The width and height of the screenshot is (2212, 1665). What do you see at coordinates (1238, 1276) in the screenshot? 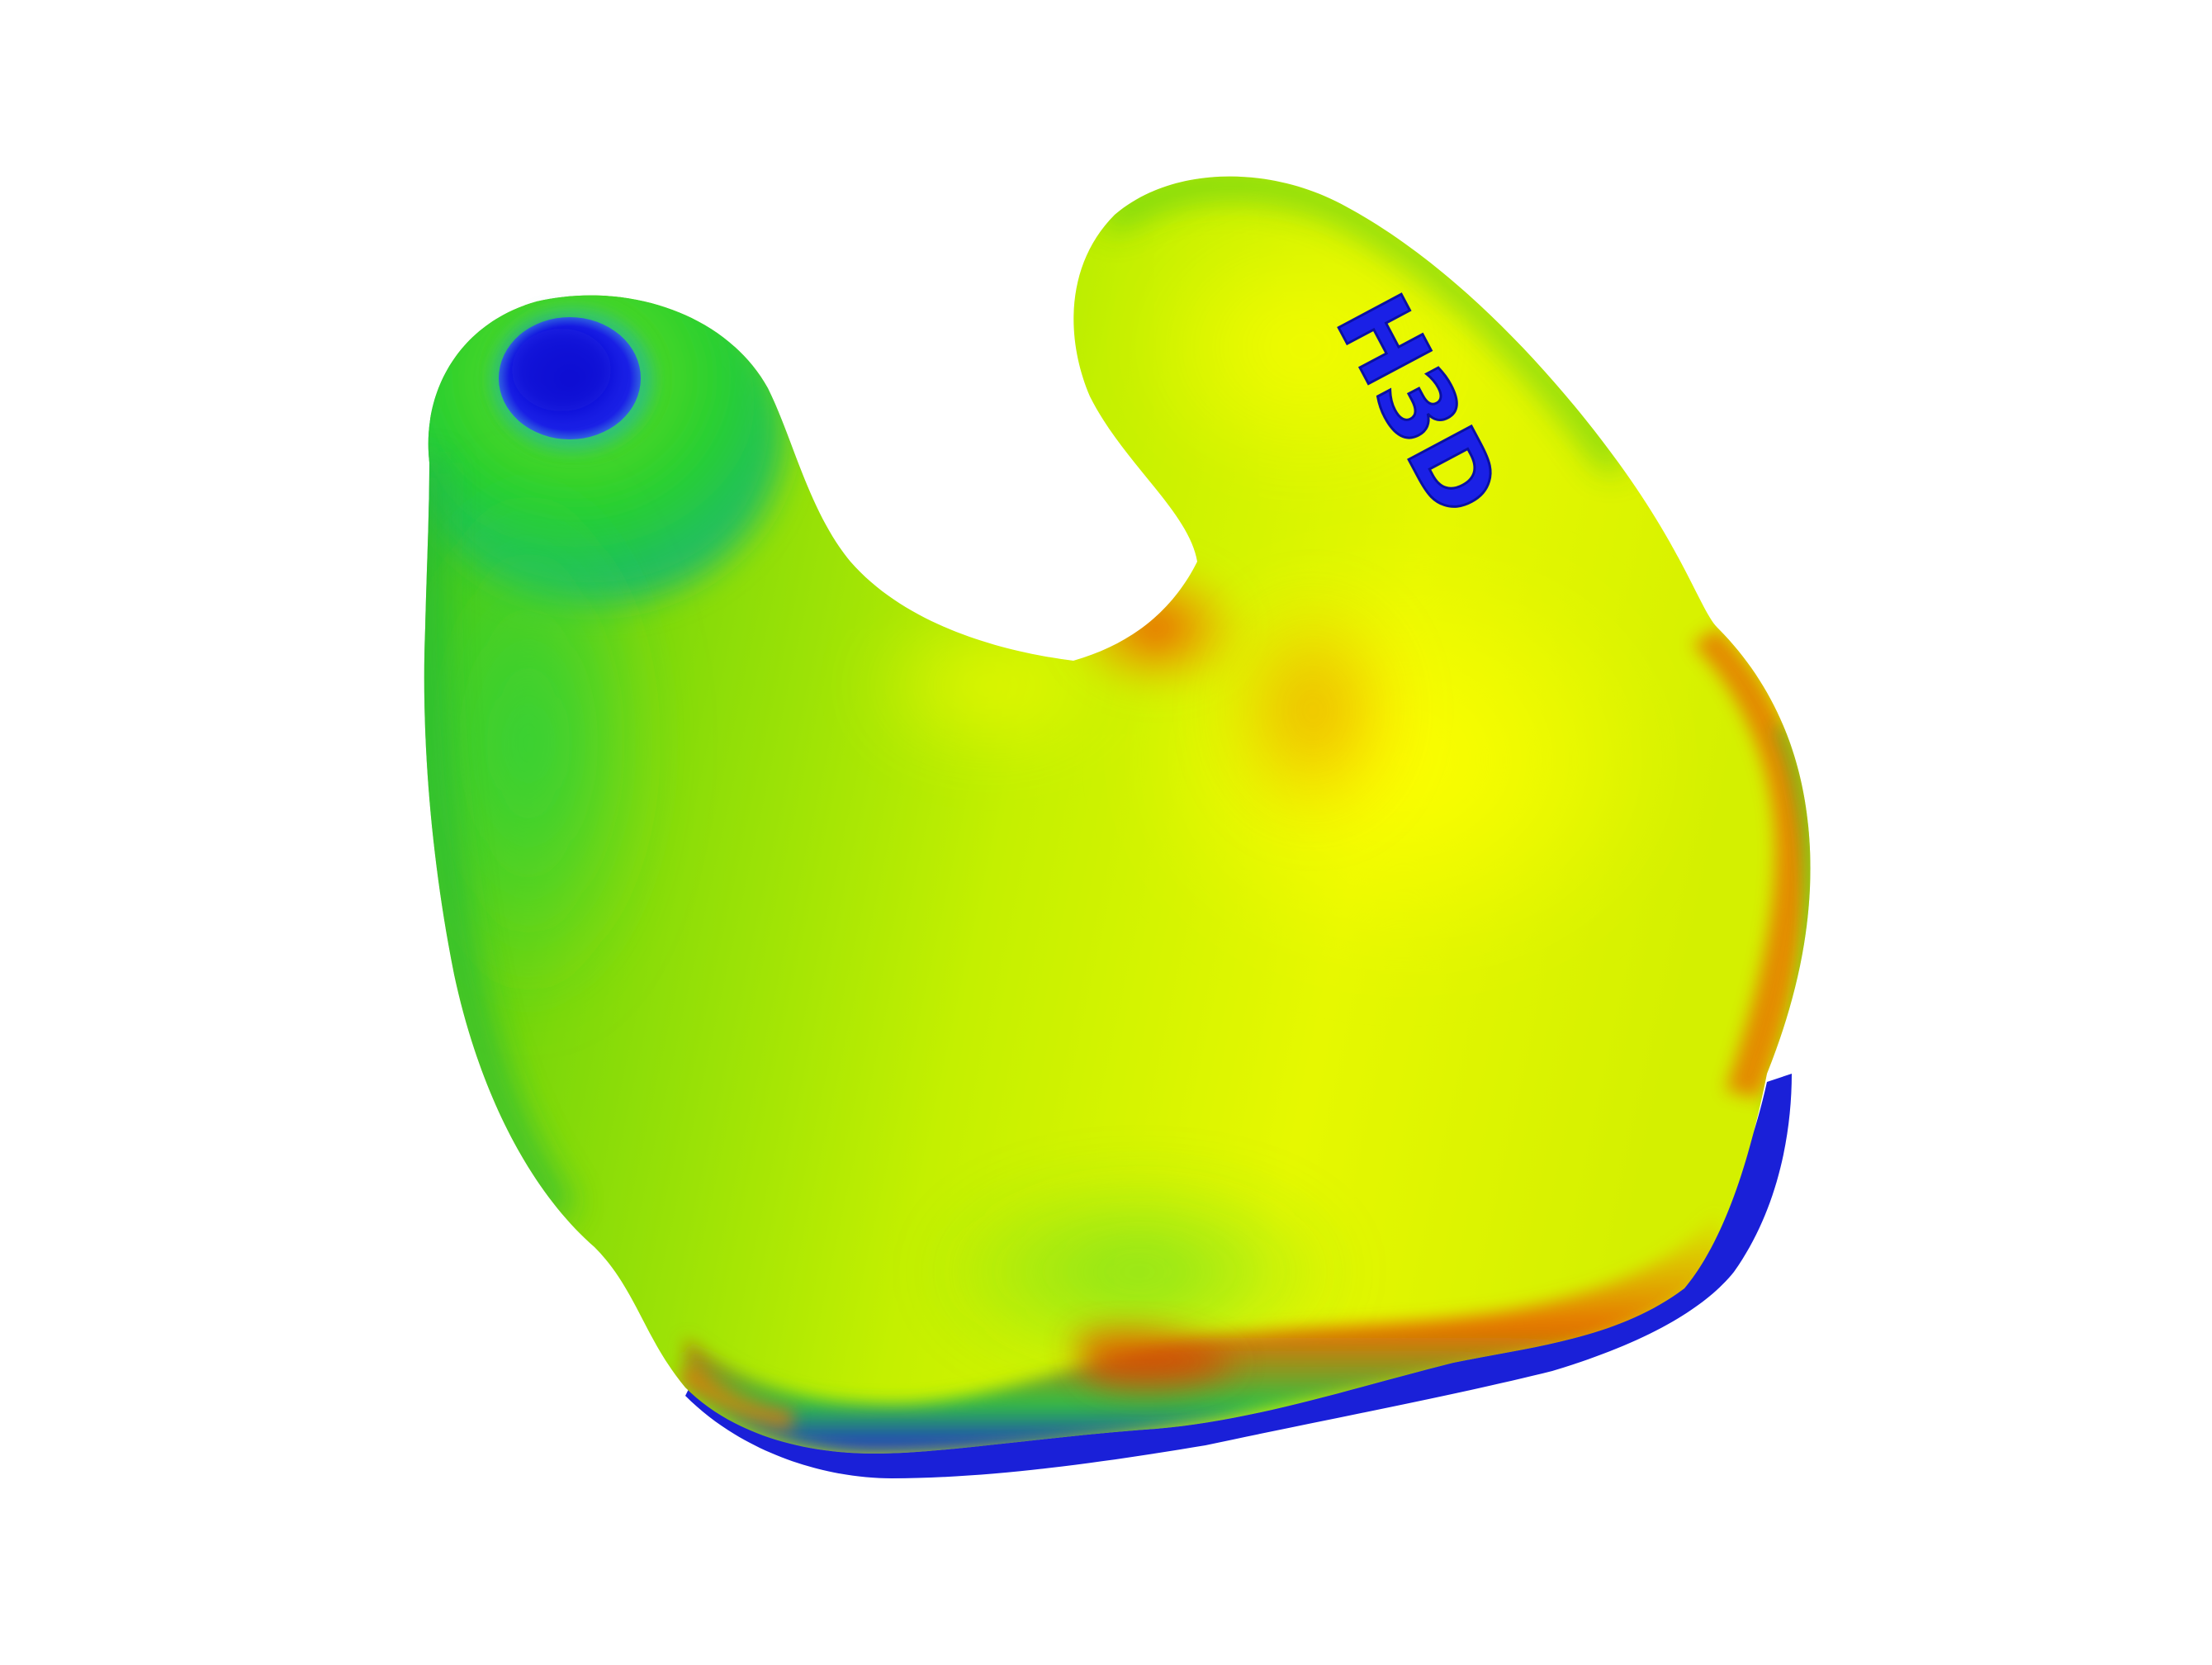
I see `bottom-rim` at bounding box center [1238, 1276].